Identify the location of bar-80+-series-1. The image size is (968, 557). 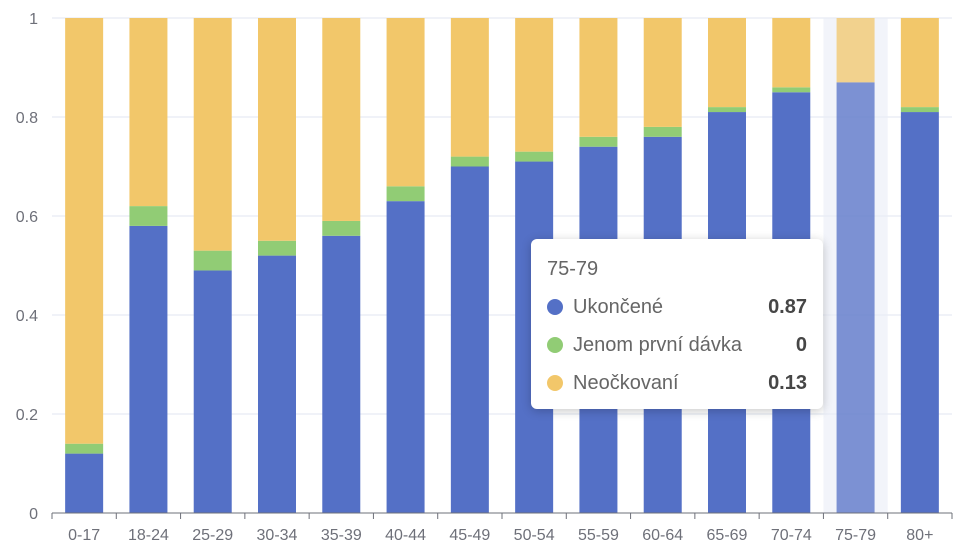
(919, 110).